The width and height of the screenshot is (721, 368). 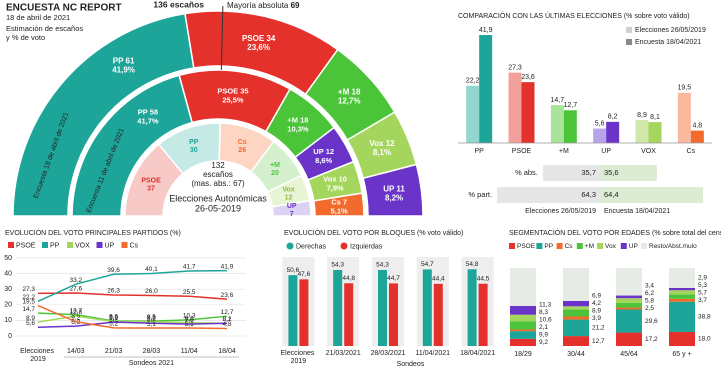 I want to click on page-subtitle: y % de voto, so click(x=25, y=37).